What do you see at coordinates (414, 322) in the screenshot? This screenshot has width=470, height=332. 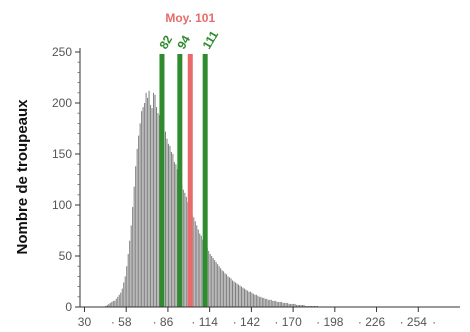 I see `x-tick-label: · 254` at bounding box center [414, 322].